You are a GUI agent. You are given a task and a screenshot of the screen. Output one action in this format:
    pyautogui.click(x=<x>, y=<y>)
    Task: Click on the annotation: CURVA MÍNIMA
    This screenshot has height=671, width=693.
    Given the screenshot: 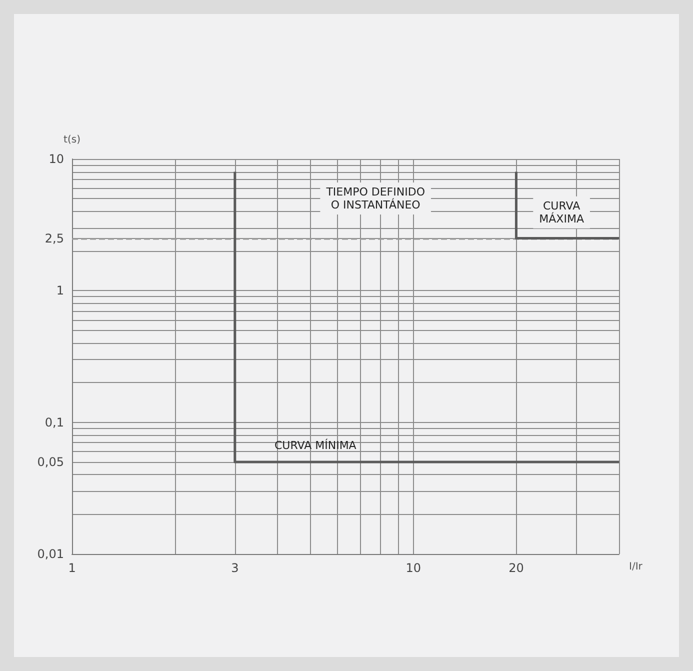 What is the action you would take?
    pyautogui.click(x=315, y=445)
    